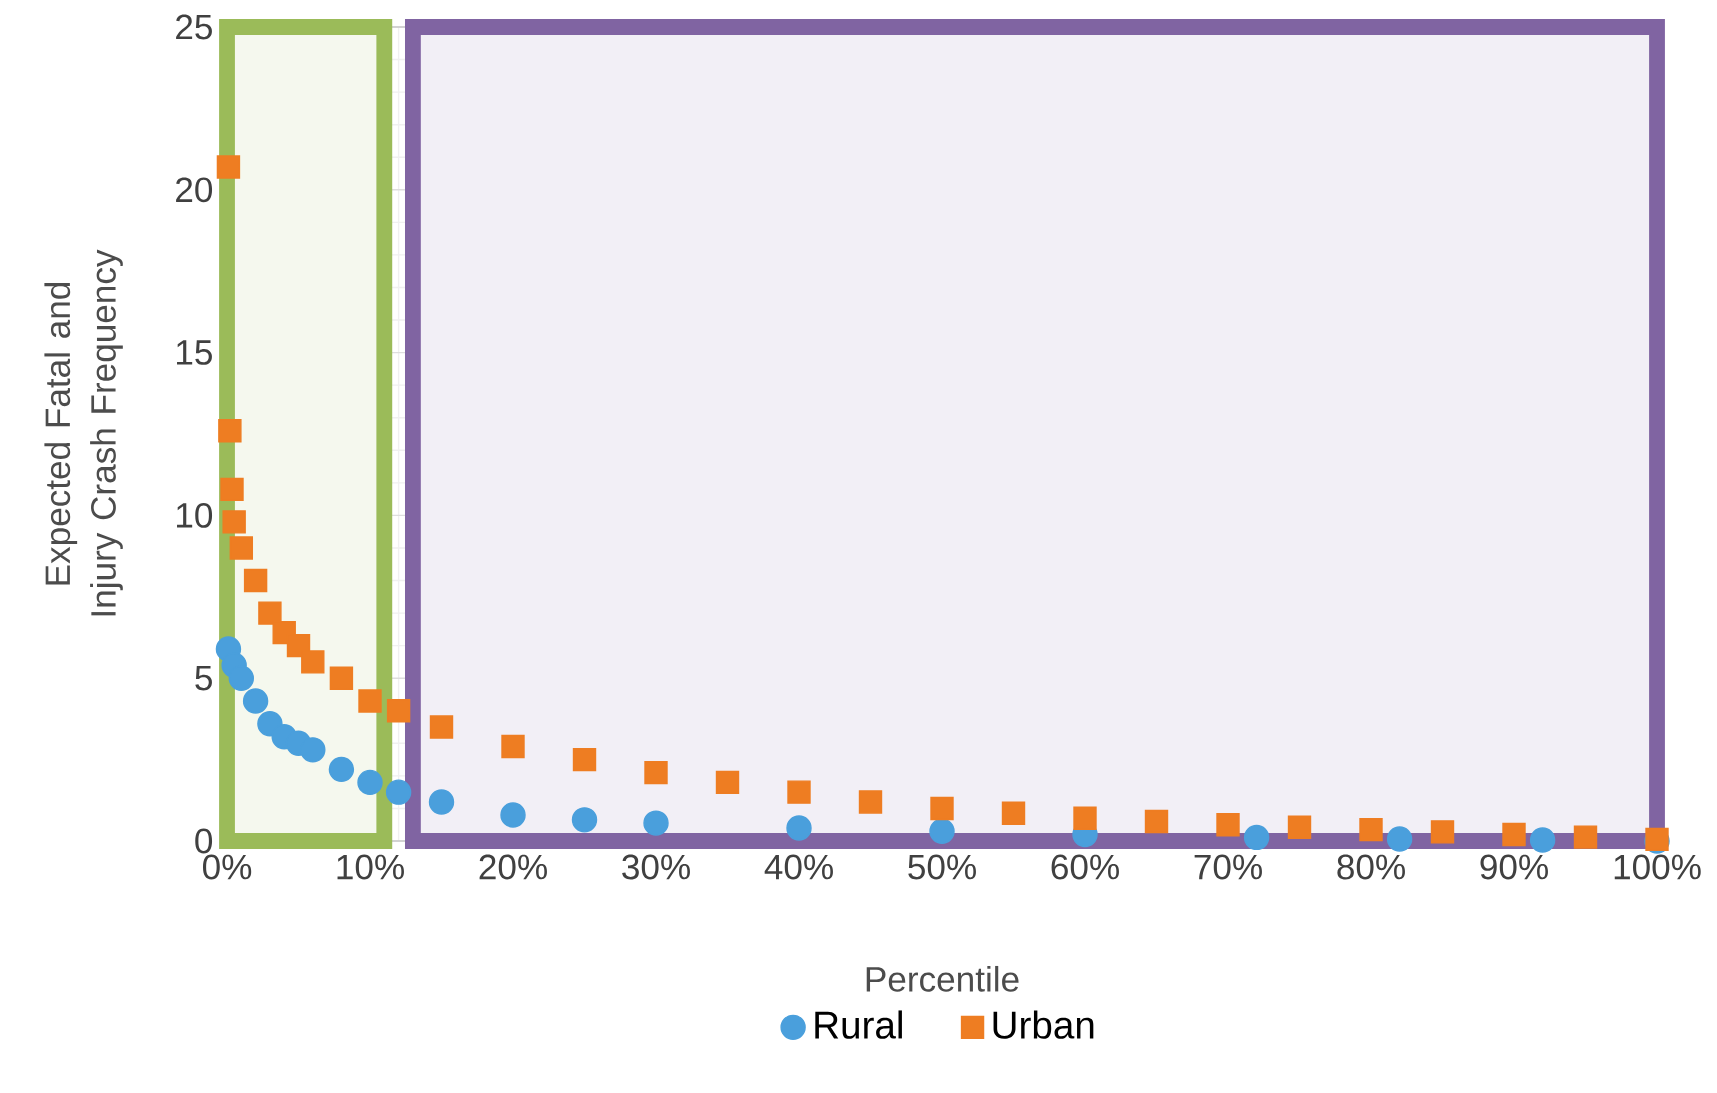  Describe the element at coordinates (370, 867) in the screenshot. I see `x-tick-label: 10%` at that location.